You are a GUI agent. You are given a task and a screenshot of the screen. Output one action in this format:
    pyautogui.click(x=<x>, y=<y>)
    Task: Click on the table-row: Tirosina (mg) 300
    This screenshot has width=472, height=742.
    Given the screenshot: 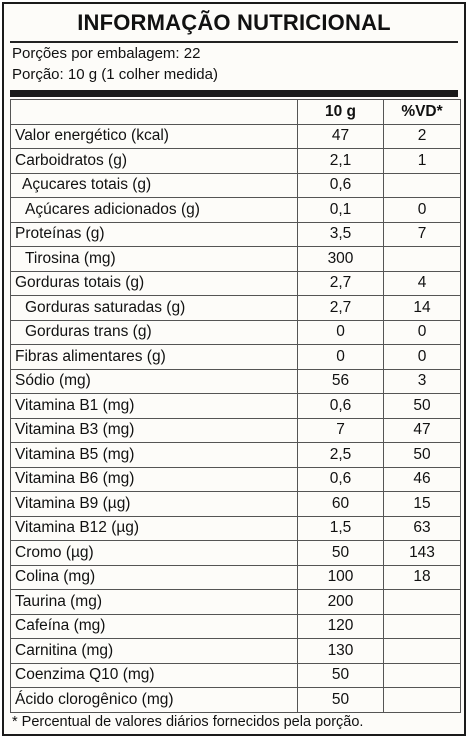 What is the action you would take?
    pyautogui.click(x=235, y=259)
    